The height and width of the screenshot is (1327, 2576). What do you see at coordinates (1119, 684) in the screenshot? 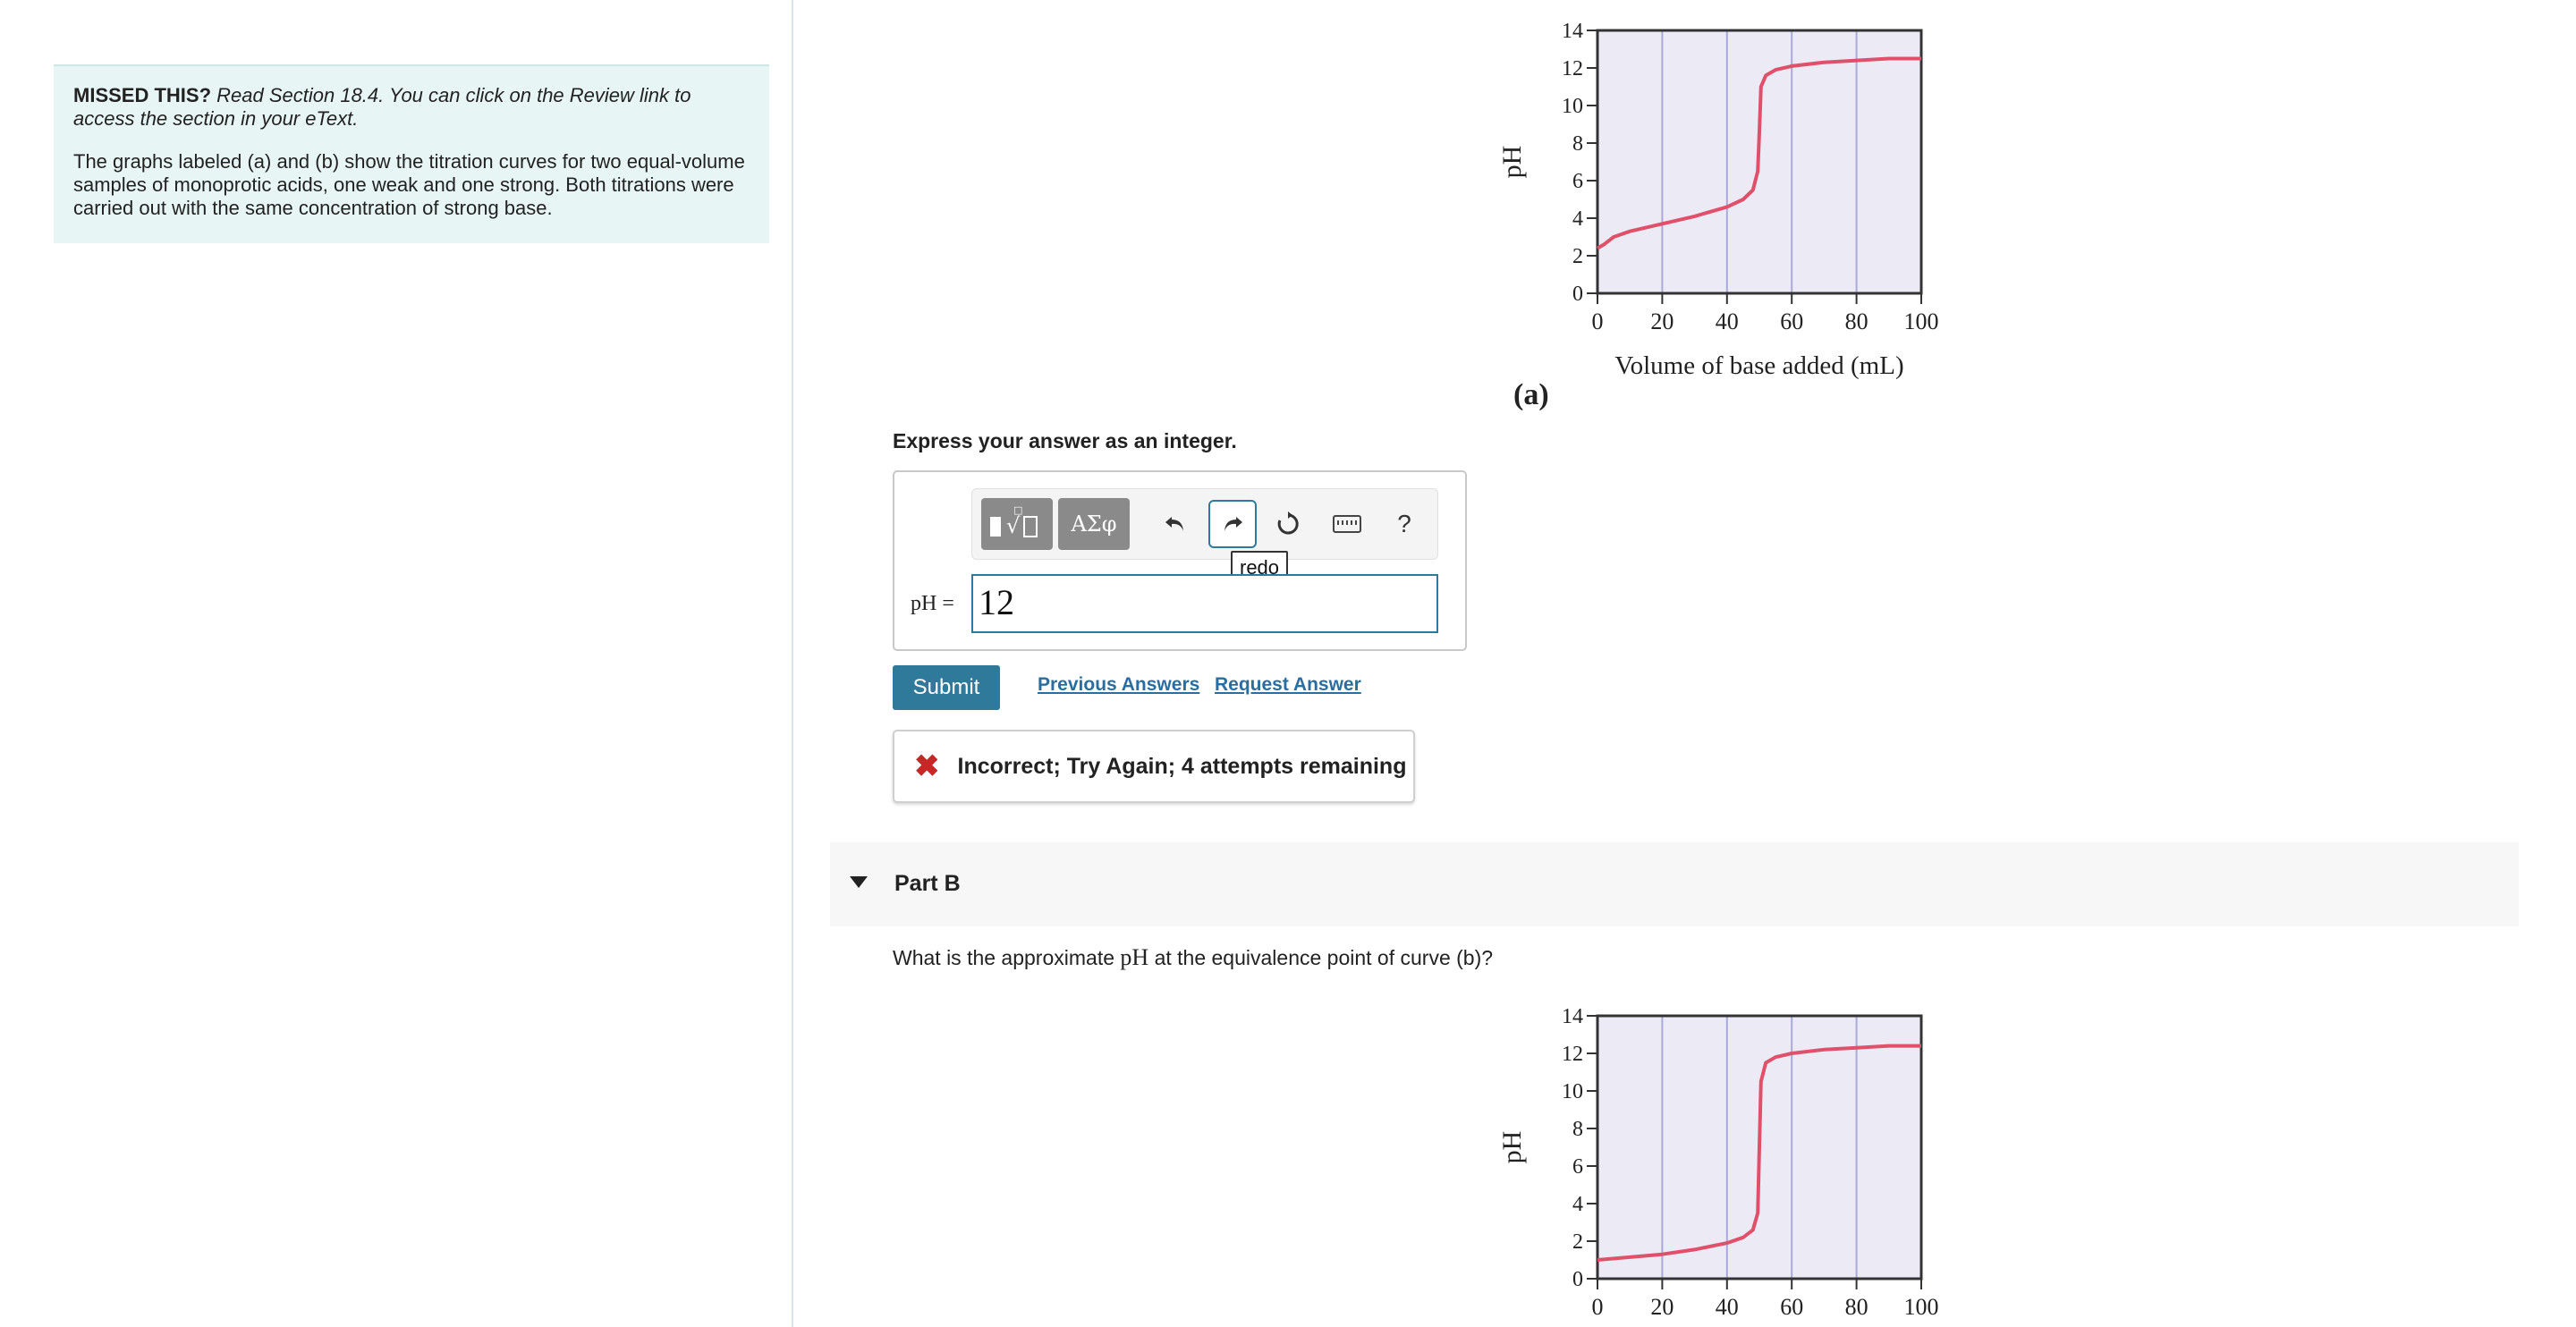
I see `previous-answers-link: Previous Answers` at bounding box center [1119, 684].